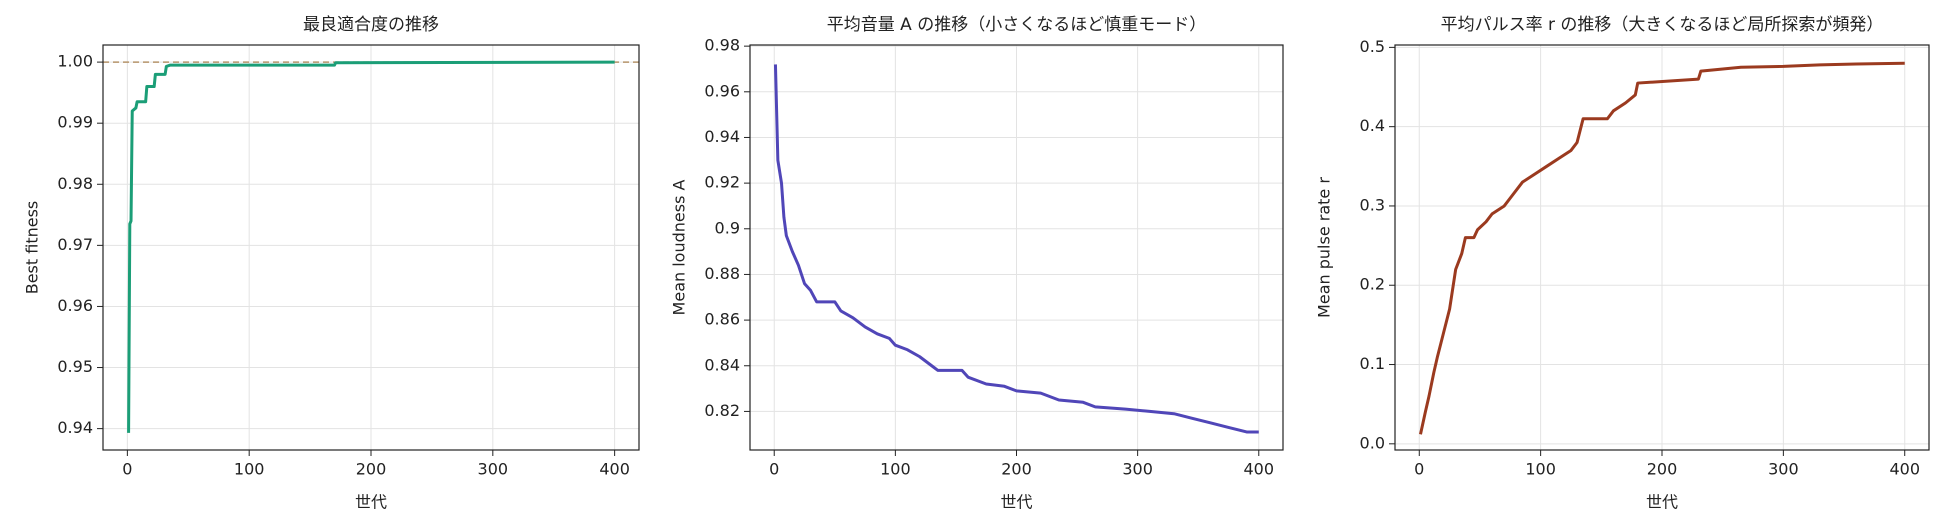  What do you see at coordinates (1662, 25) in the screenshot?
I see `chart-title: 平均パルス率 r の推移（大きくなるほど局所探索が頻発）` at bounding box center [1662, 25].